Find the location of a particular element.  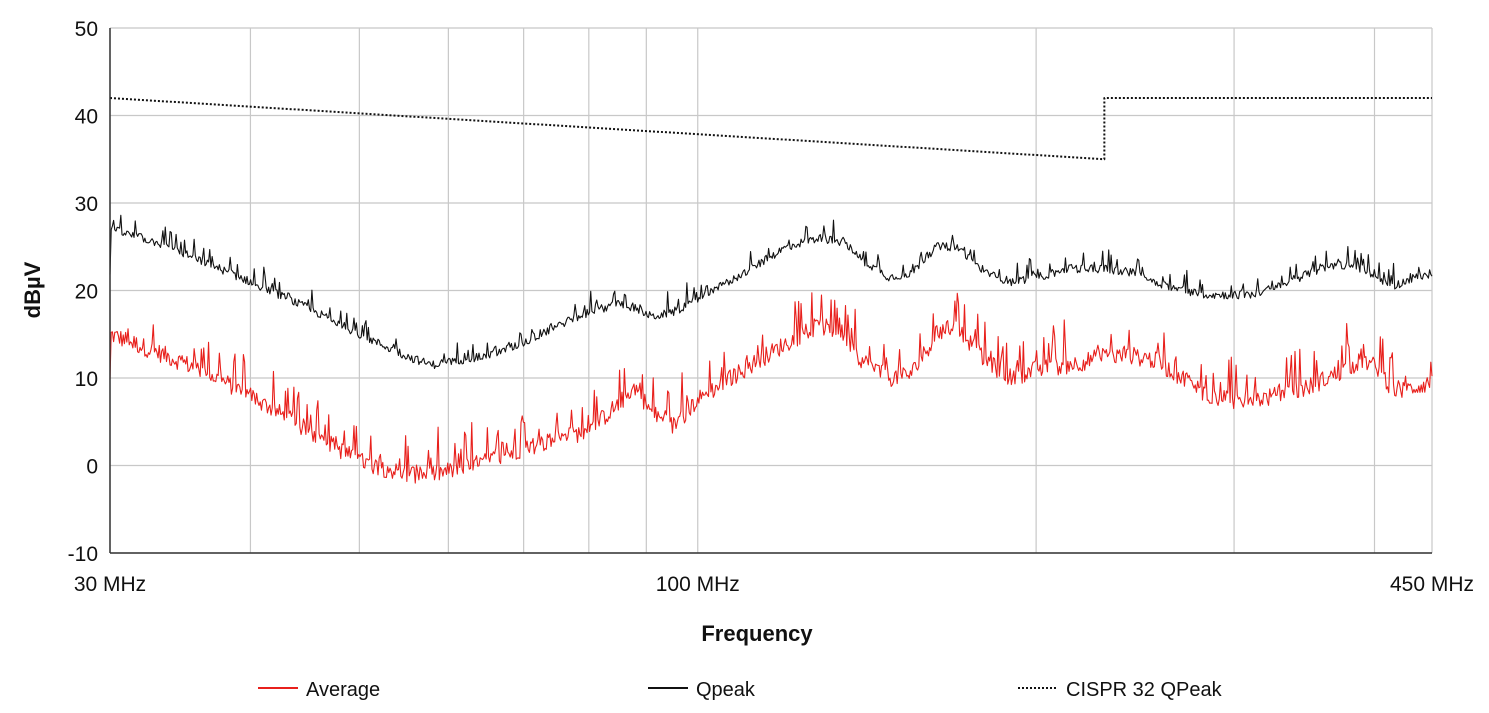

series-line-cispr-32-qpeak is located at coordinates (770, 129).